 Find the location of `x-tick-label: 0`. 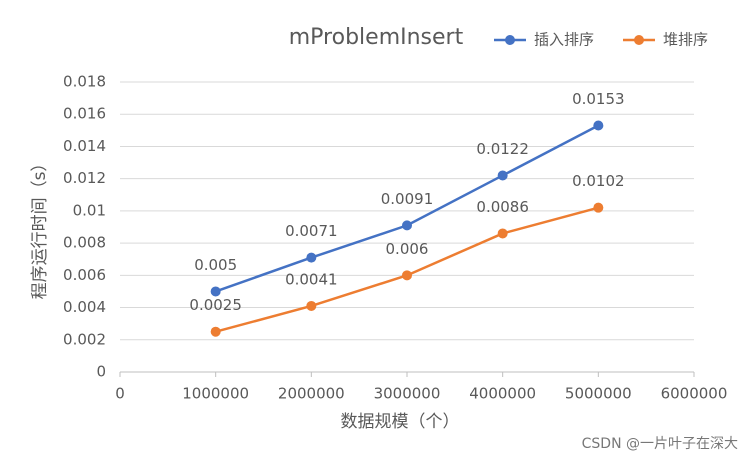

x-tick-label: 0 is located at coordinates (120, 394).